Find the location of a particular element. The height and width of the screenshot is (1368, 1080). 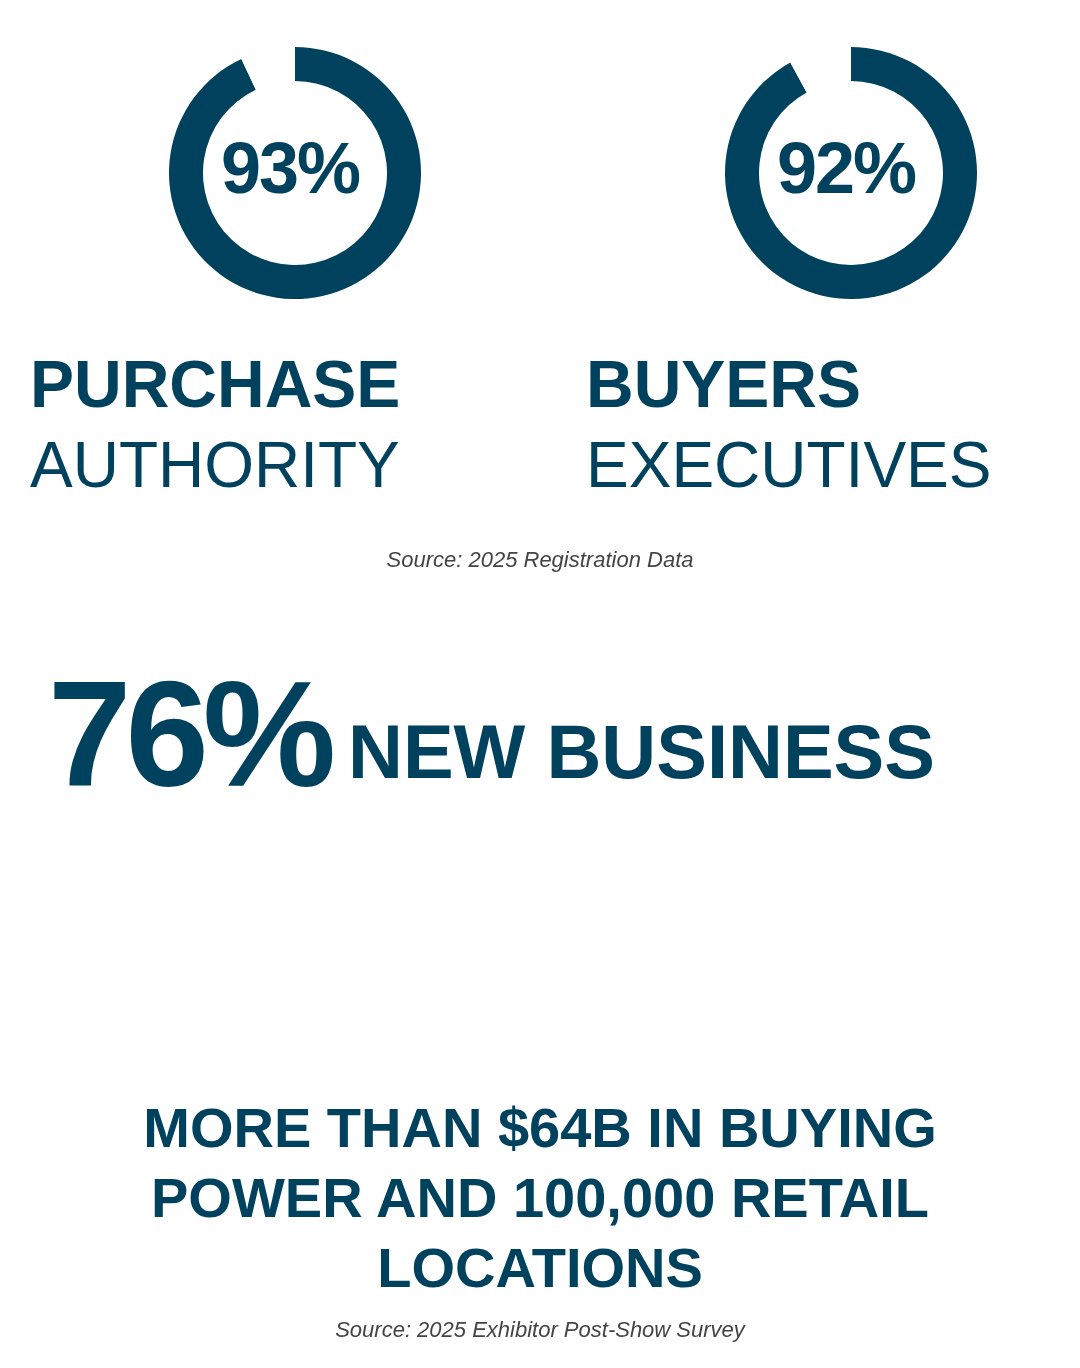

text: NEW BUSINESS is located at coordinates (641, 751).